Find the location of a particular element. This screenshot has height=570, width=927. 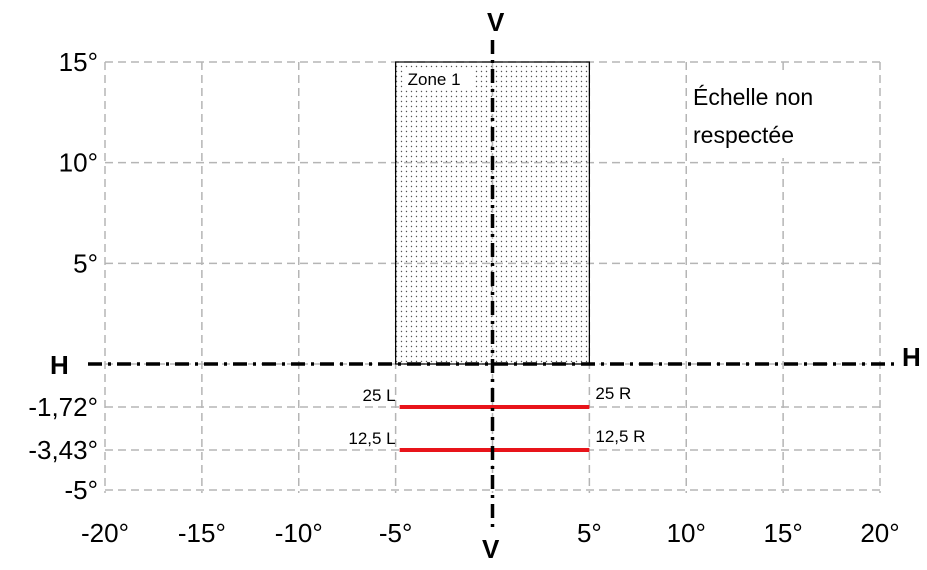

scale-note-line-1: Échelle non is located at coordinates (753, 97).